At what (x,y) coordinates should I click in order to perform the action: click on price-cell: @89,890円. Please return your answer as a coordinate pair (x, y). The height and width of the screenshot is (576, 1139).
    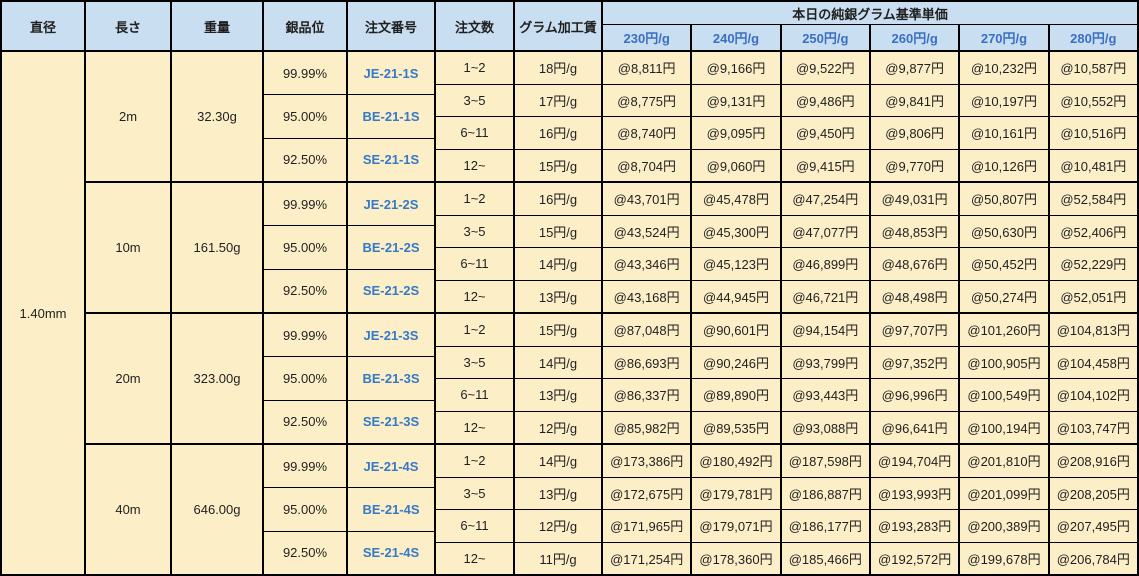
    Looking at the image, I should click on (737, 395).